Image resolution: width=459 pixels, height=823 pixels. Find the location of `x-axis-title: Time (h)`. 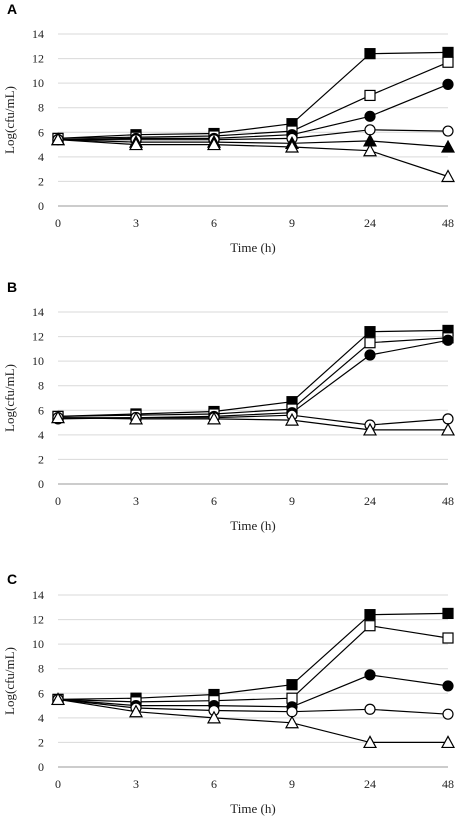

x-axis-title: Time (h) is located at coordinates (252, 525).